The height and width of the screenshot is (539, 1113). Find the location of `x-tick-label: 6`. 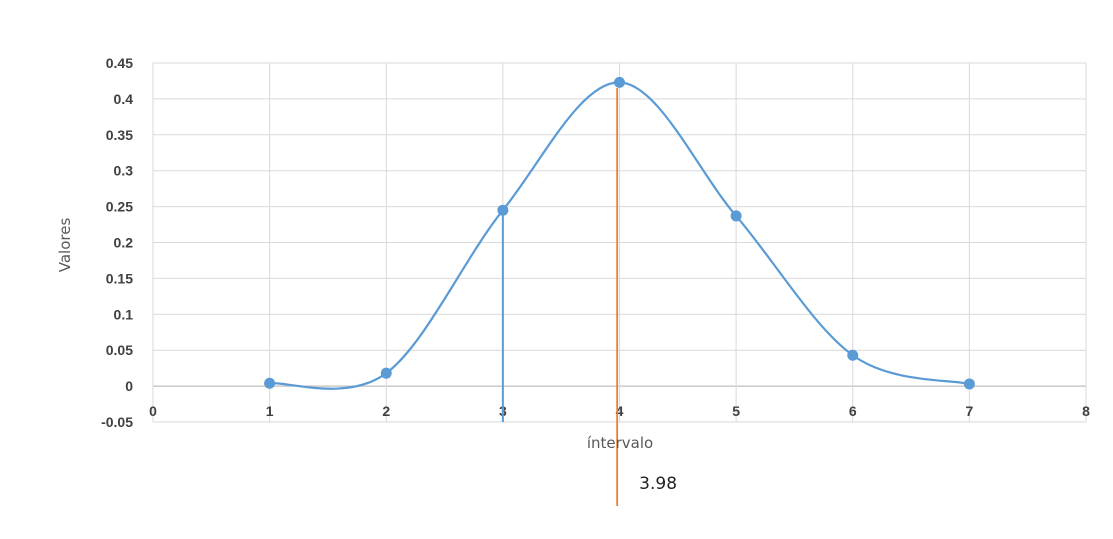

x-tick-label: 6 is located at coordinates (853, 411).